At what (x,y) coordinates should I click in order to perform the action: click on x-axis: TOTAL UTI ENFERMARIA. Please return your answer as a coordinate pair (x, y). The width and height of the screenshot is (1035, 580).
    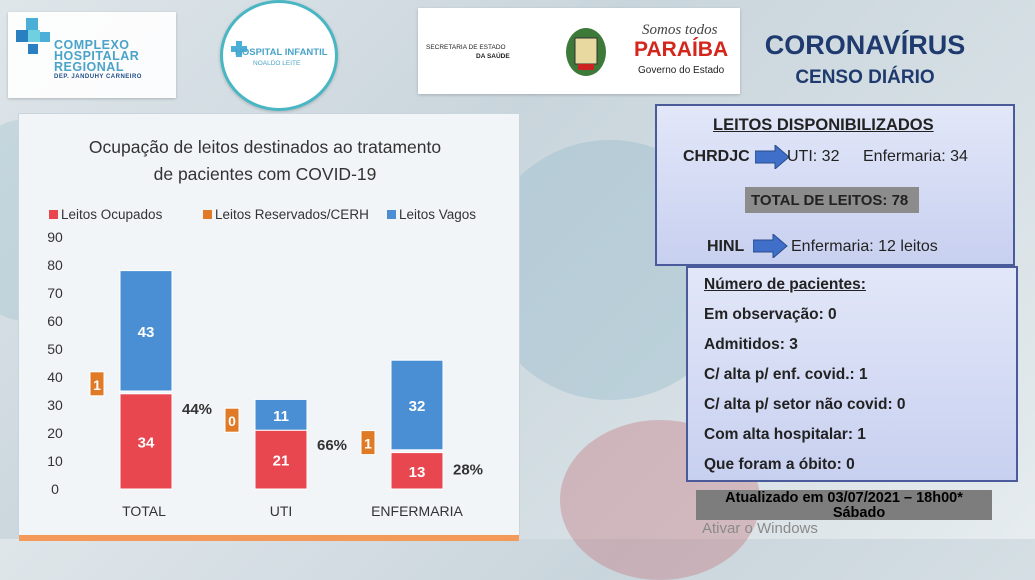
    Looking at the image, I should click on (292, 511).